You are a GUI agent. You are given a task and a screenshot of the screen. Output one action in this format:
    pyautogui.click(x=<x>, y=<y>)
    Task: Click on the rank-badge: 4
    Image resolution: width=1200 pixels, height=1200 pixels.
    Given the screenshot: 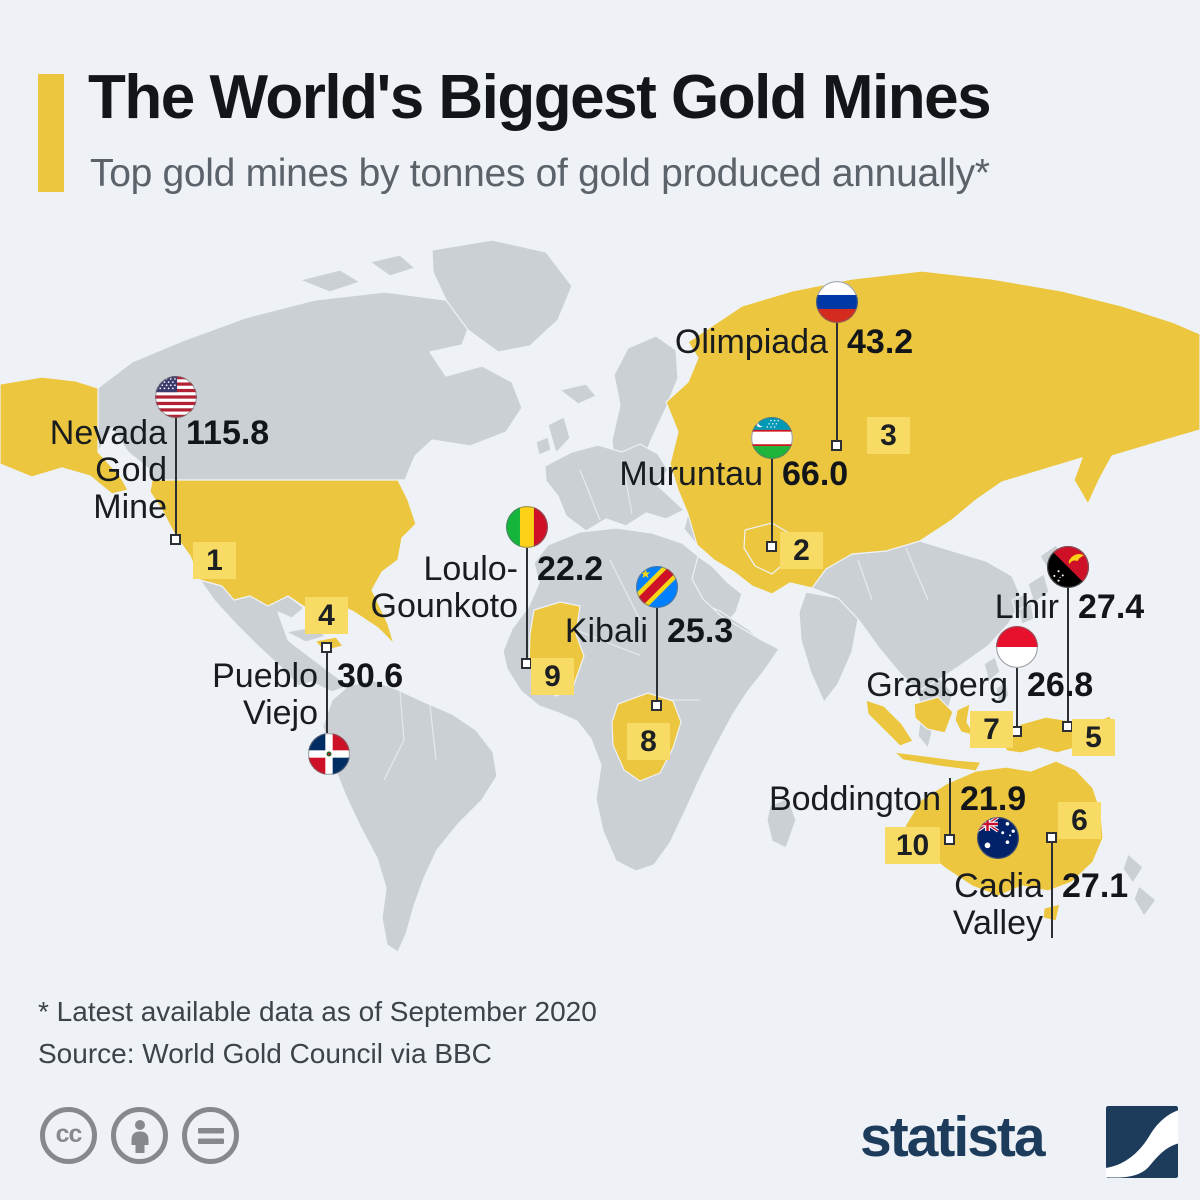 What is the action you would take?
    pyautogui.click(x=326, y=615)
    